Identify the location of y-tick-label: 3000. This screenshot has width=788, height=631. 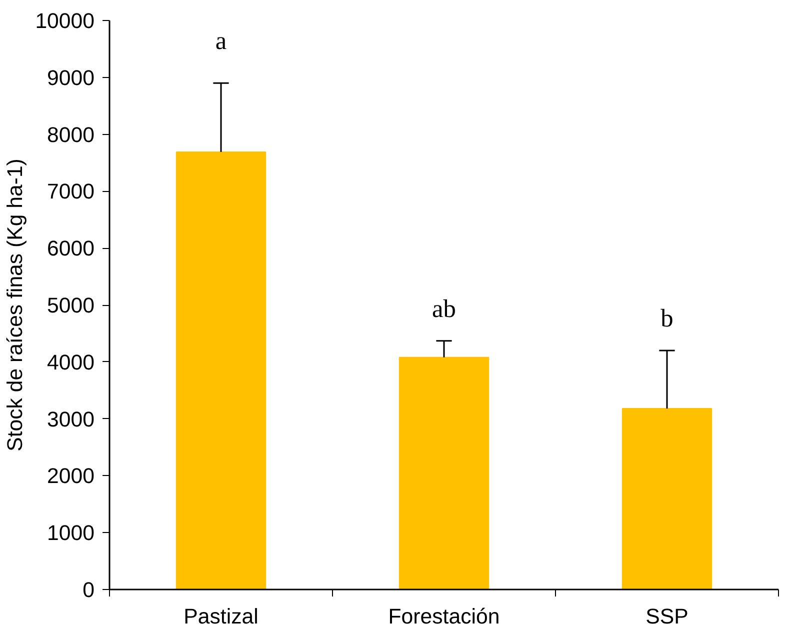
(71, 419).